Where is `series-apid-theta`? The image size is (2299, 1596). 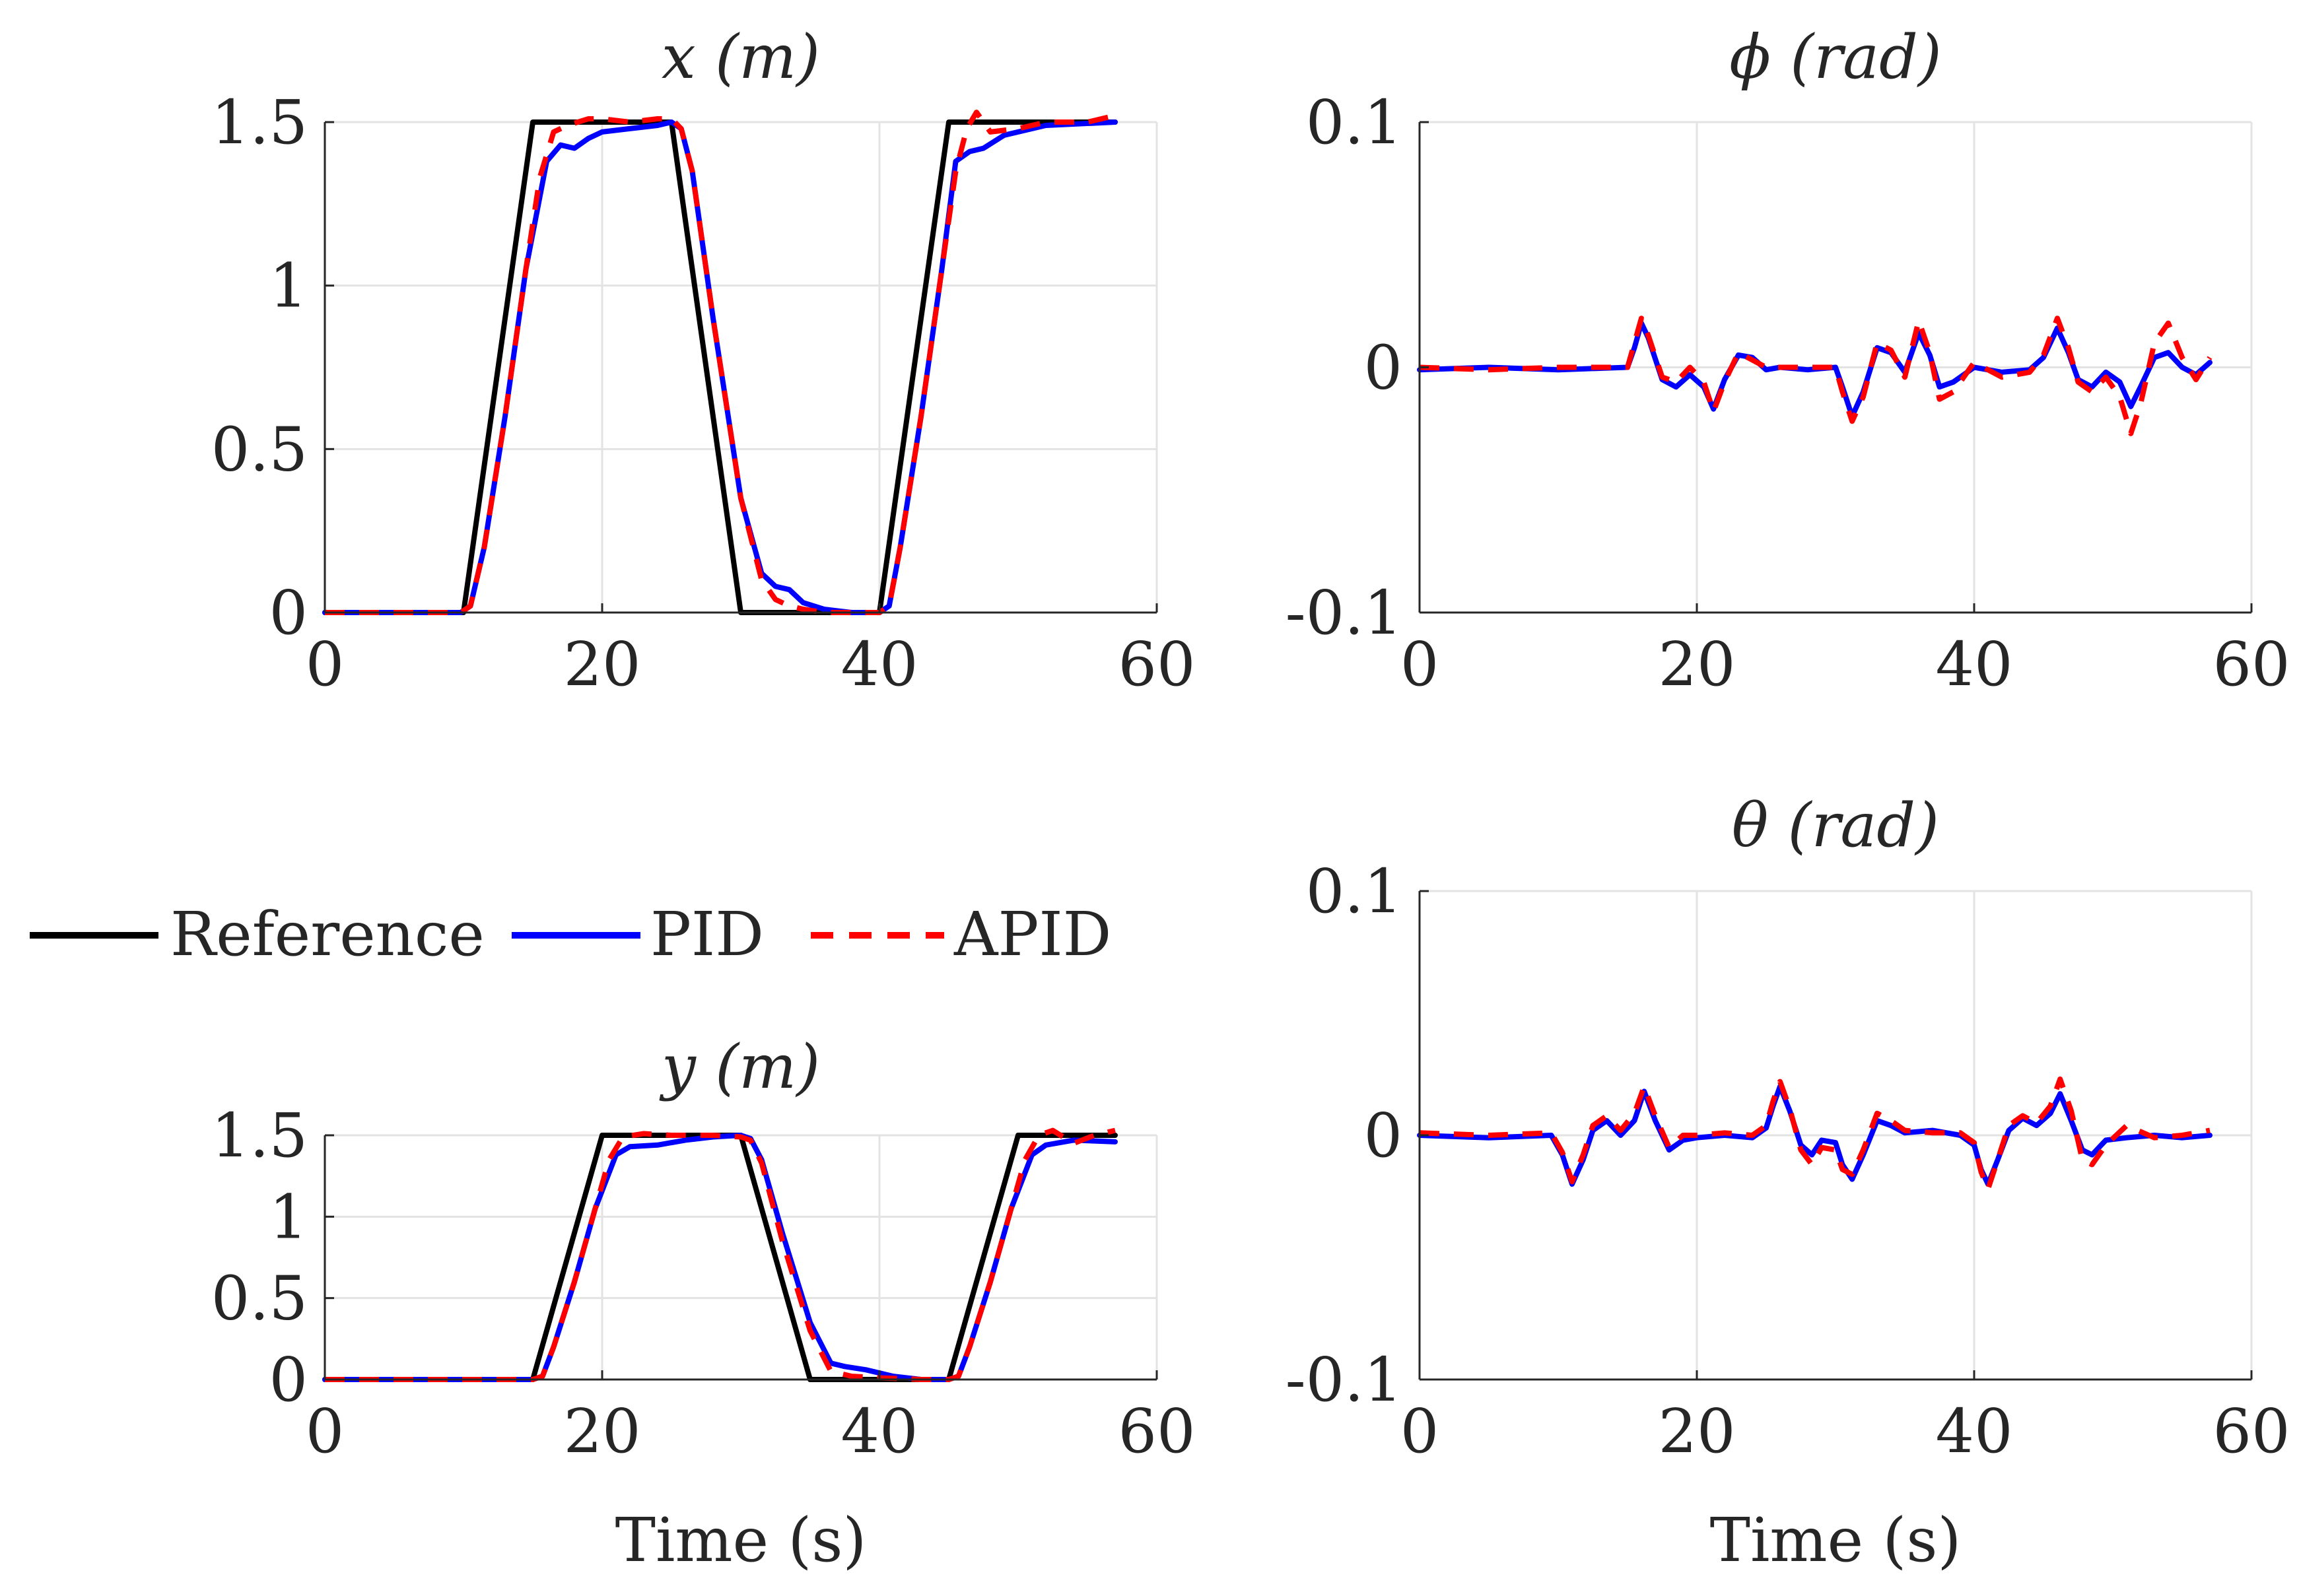
series-apid-theta is located at coordinates (1815, 1134).